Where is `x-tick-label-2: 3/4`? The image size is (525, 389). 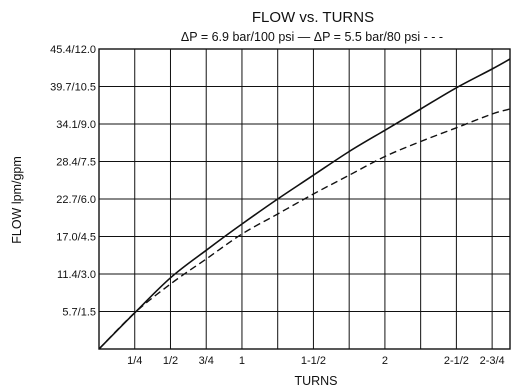 x-tick-label-2: 3/4 is located at coordinates (206, 361).